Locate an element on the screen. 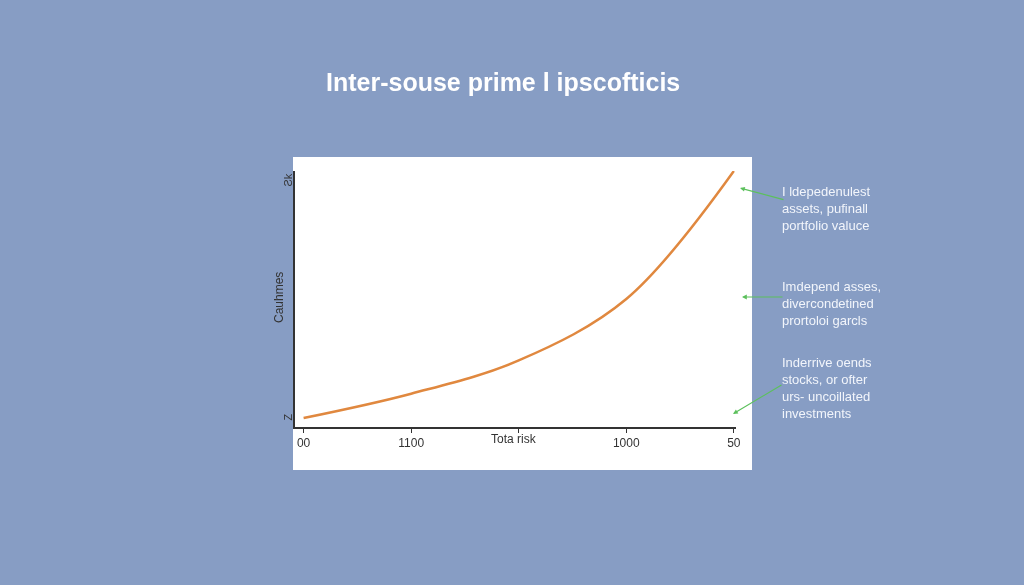 This screenshot has height=585, width=1024. text: Inderrive oends stocks, or ofter urs- uncoillated investments is located at coordinates (827, 388).